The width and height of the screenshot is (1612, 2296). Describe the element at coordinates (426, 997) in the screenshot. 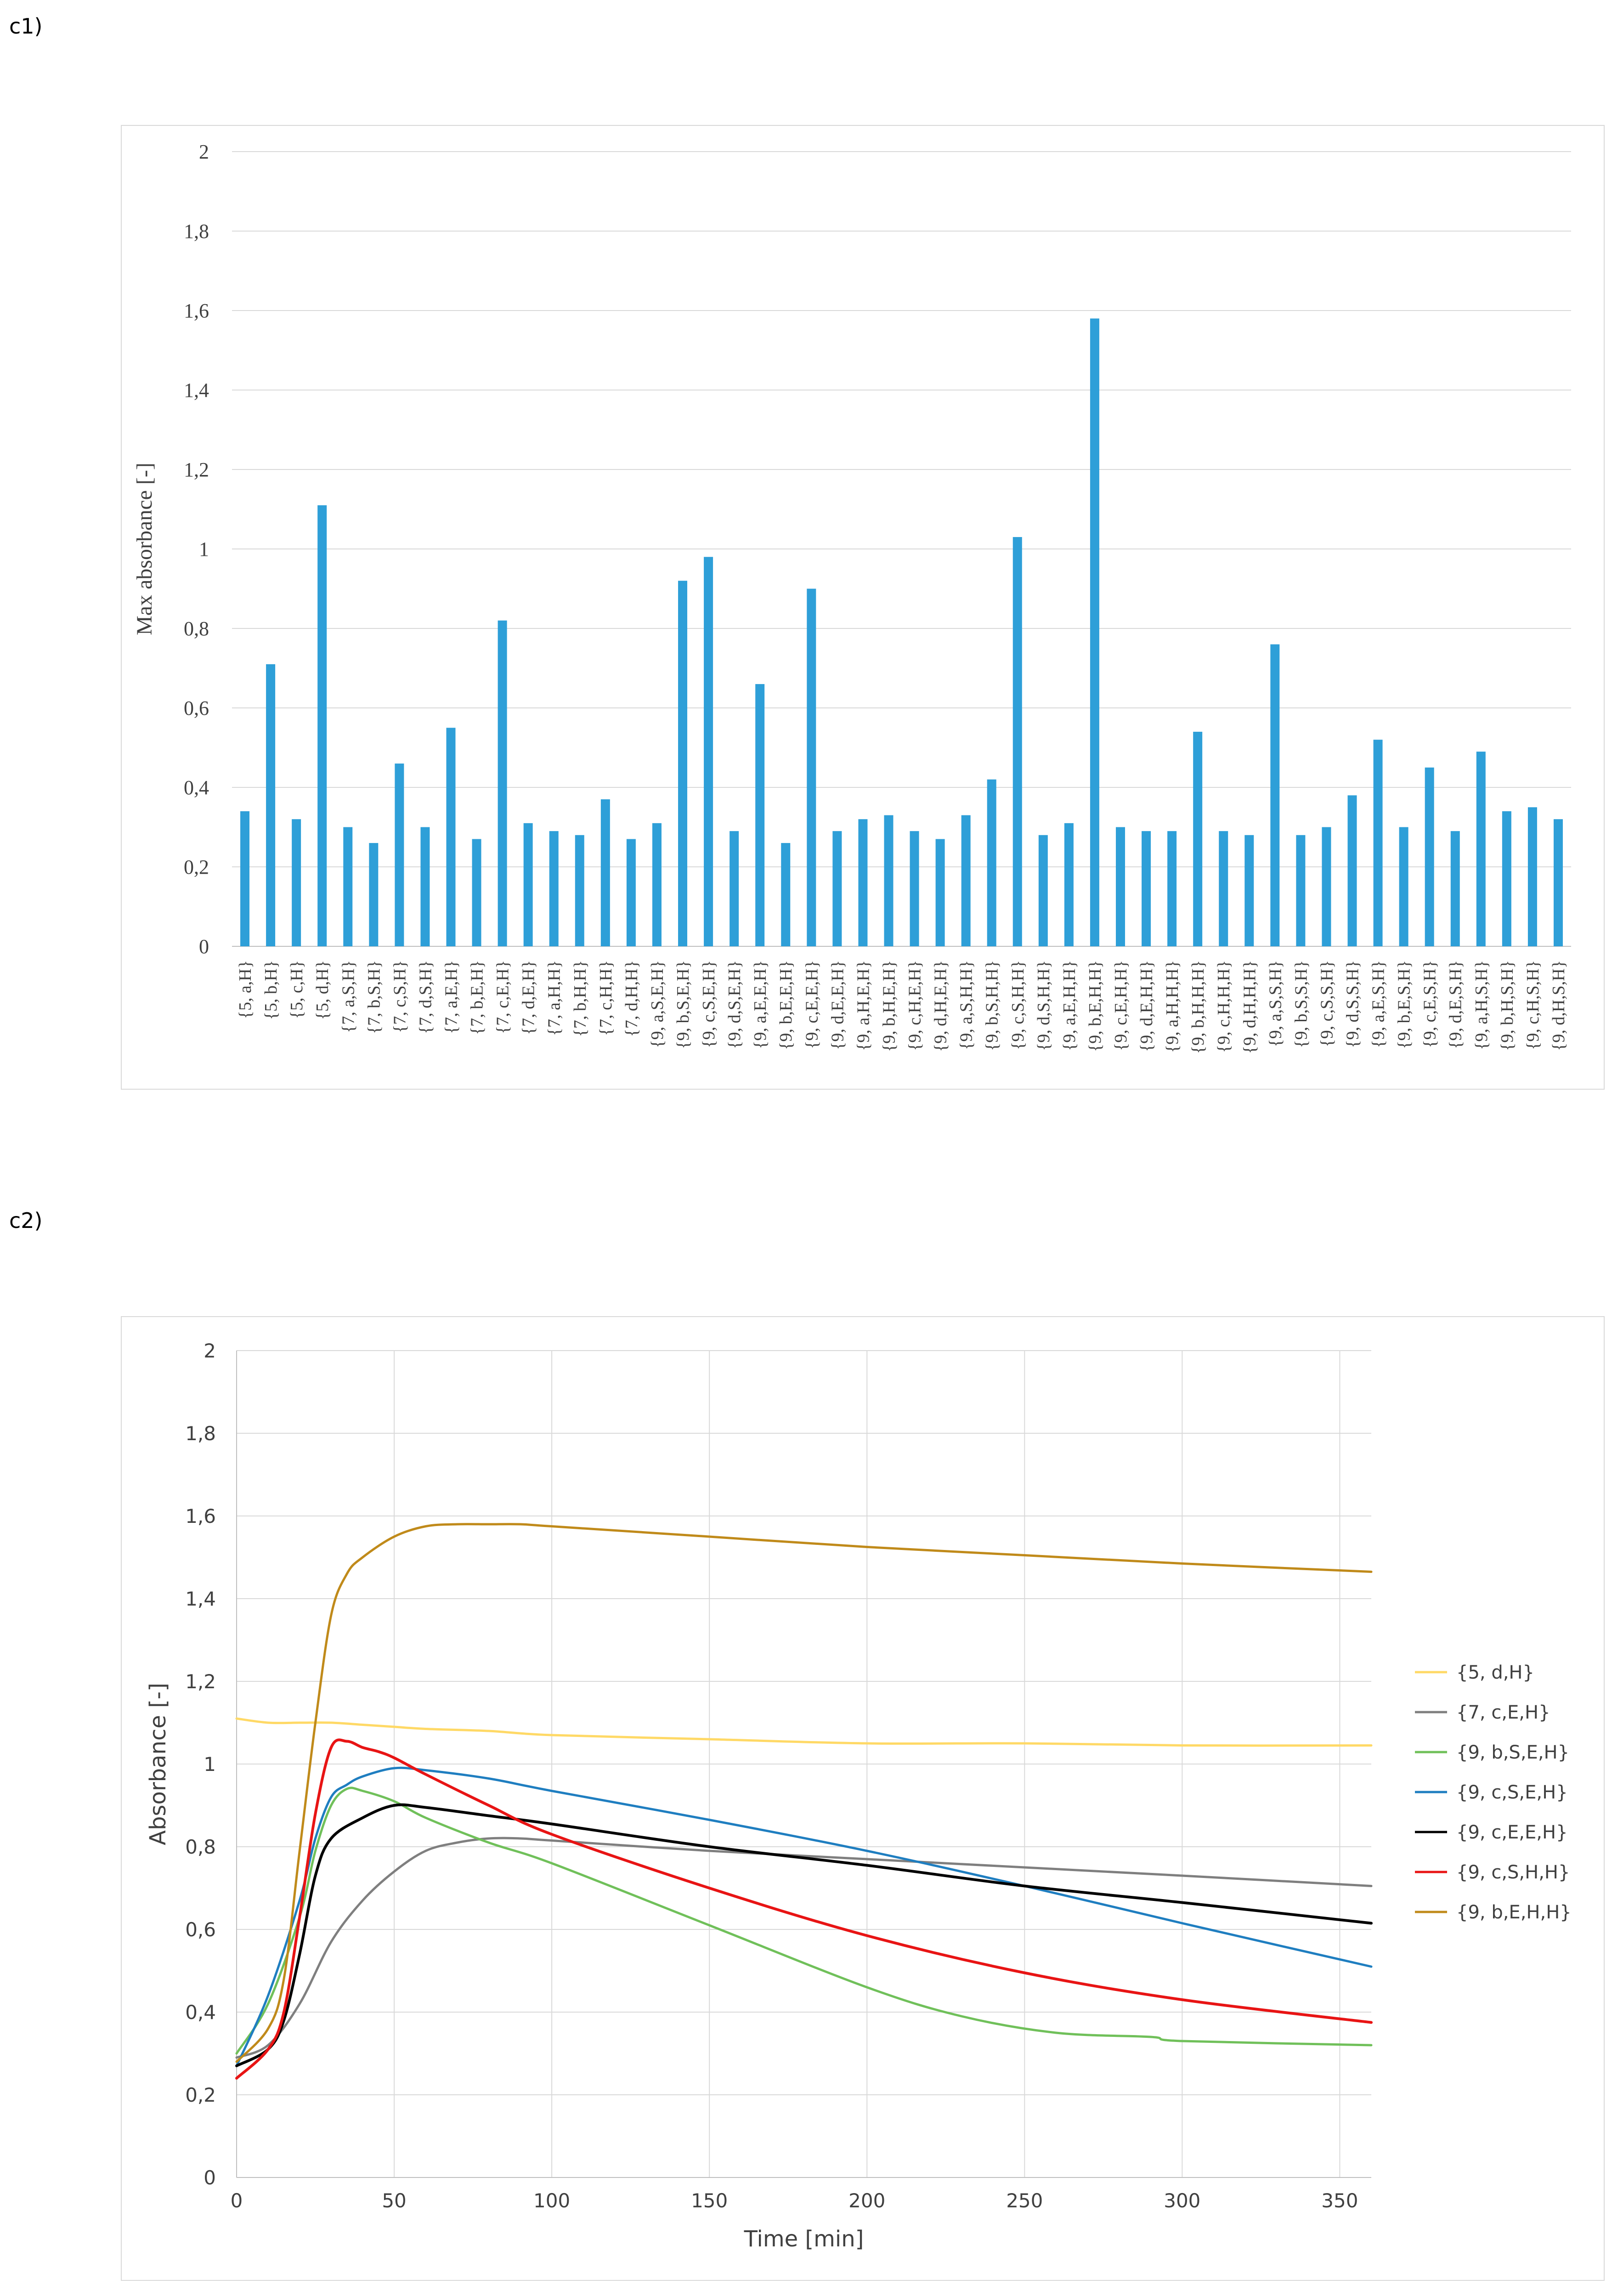

I see `x-tick-label: {7, d,S,H}` at that location.